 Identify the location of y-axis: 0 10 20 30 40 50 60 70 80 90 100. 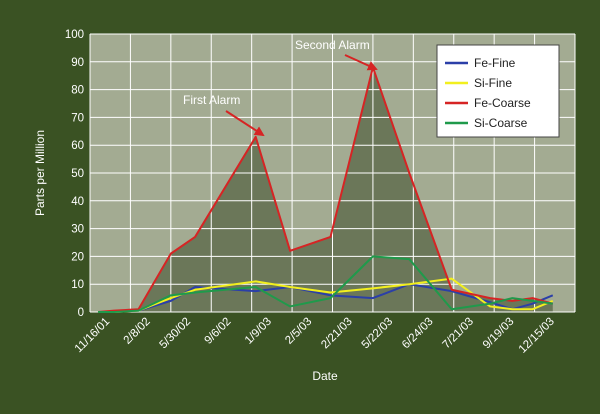
(74, 174).